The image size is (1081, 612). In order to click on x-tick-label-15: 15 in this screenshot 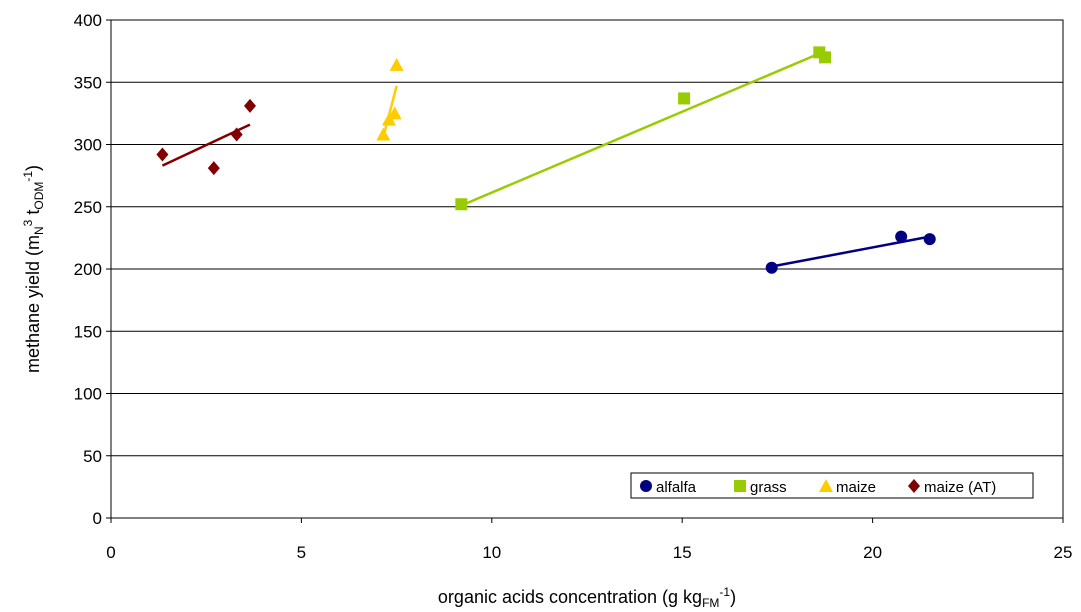, I will do `click(682, 552)`.